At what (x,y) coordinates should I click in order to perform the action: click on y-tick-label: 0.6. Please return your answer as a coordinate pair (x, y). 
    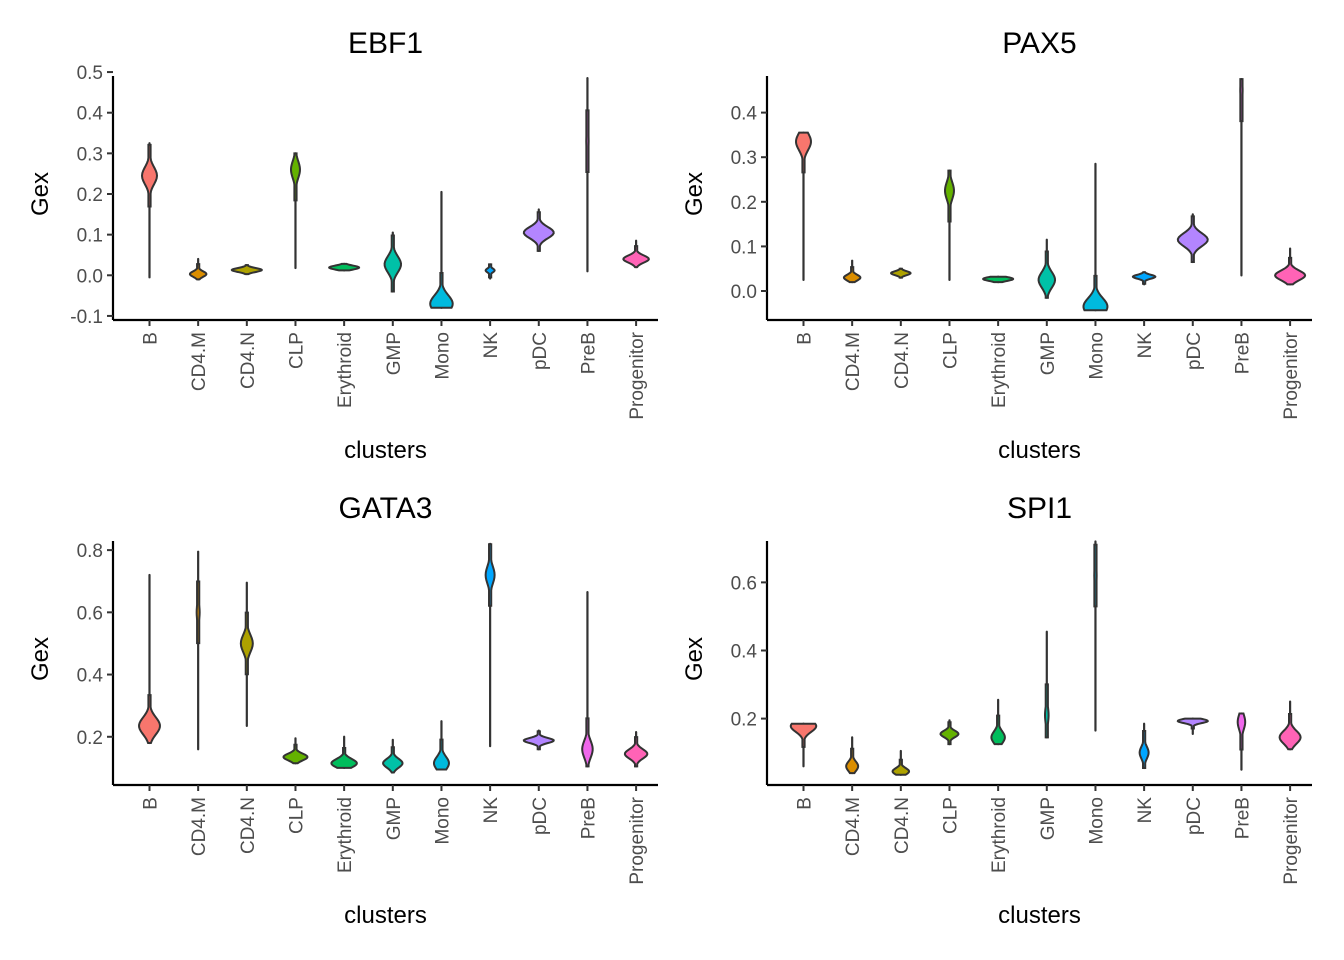
    Looking at the image, I should click on (90, 613).